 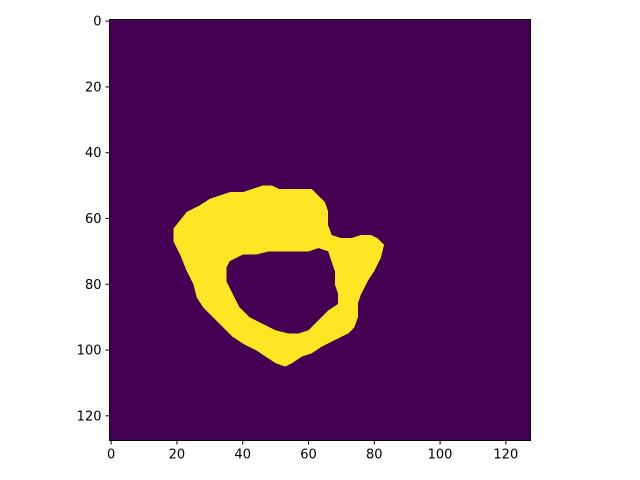 What do you see at coordinates (242, 455) in the screenshot?
I see `x-tick-label: 40` at bounding box center [242, 455].